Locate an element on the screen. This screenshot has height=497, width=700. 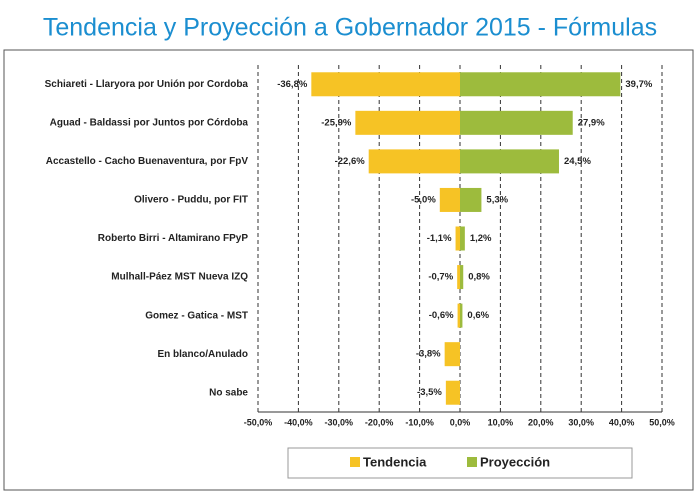
data-label: 5,3% is located at coordinates (497, 199).